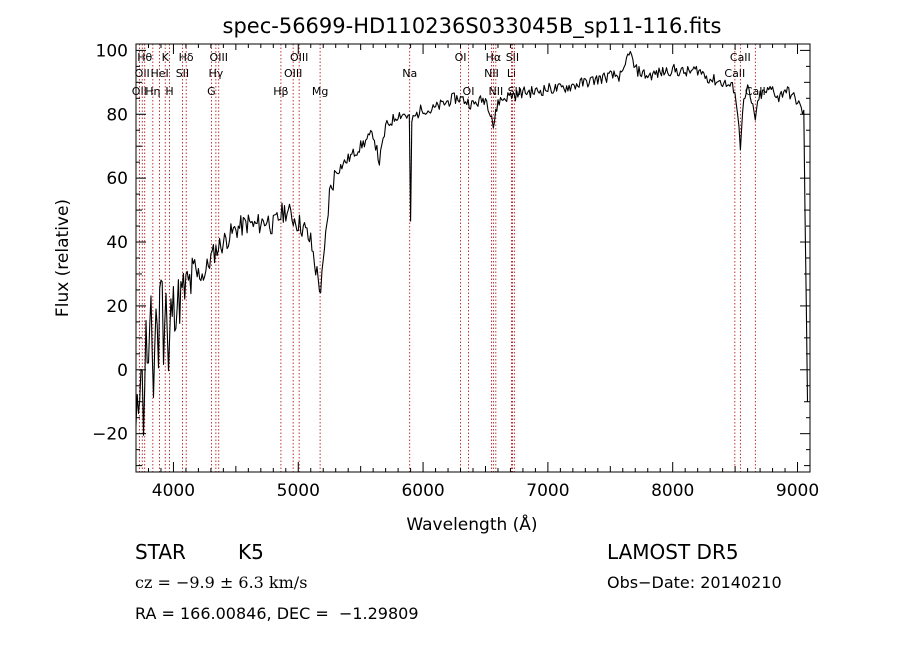  What do you see at coordinates (160, 552) in the screenshot?
I see `object-class: STAR` at bounding box center [160, 552].